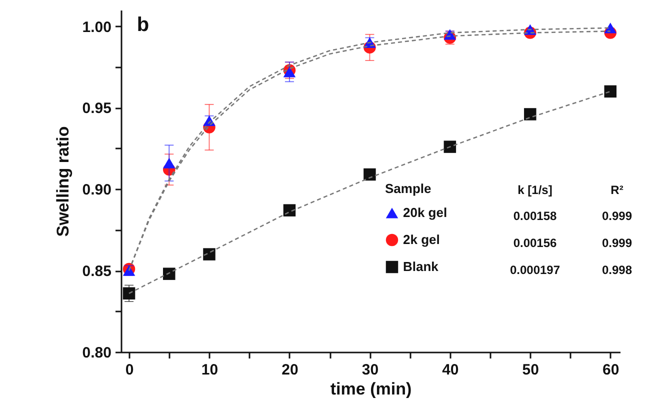 This screenshot has height=415, width=652. What do you see at coordinates (617, 270) in the screenshot?
I see `annotation: 0.998` at bounding box center [617, 270].